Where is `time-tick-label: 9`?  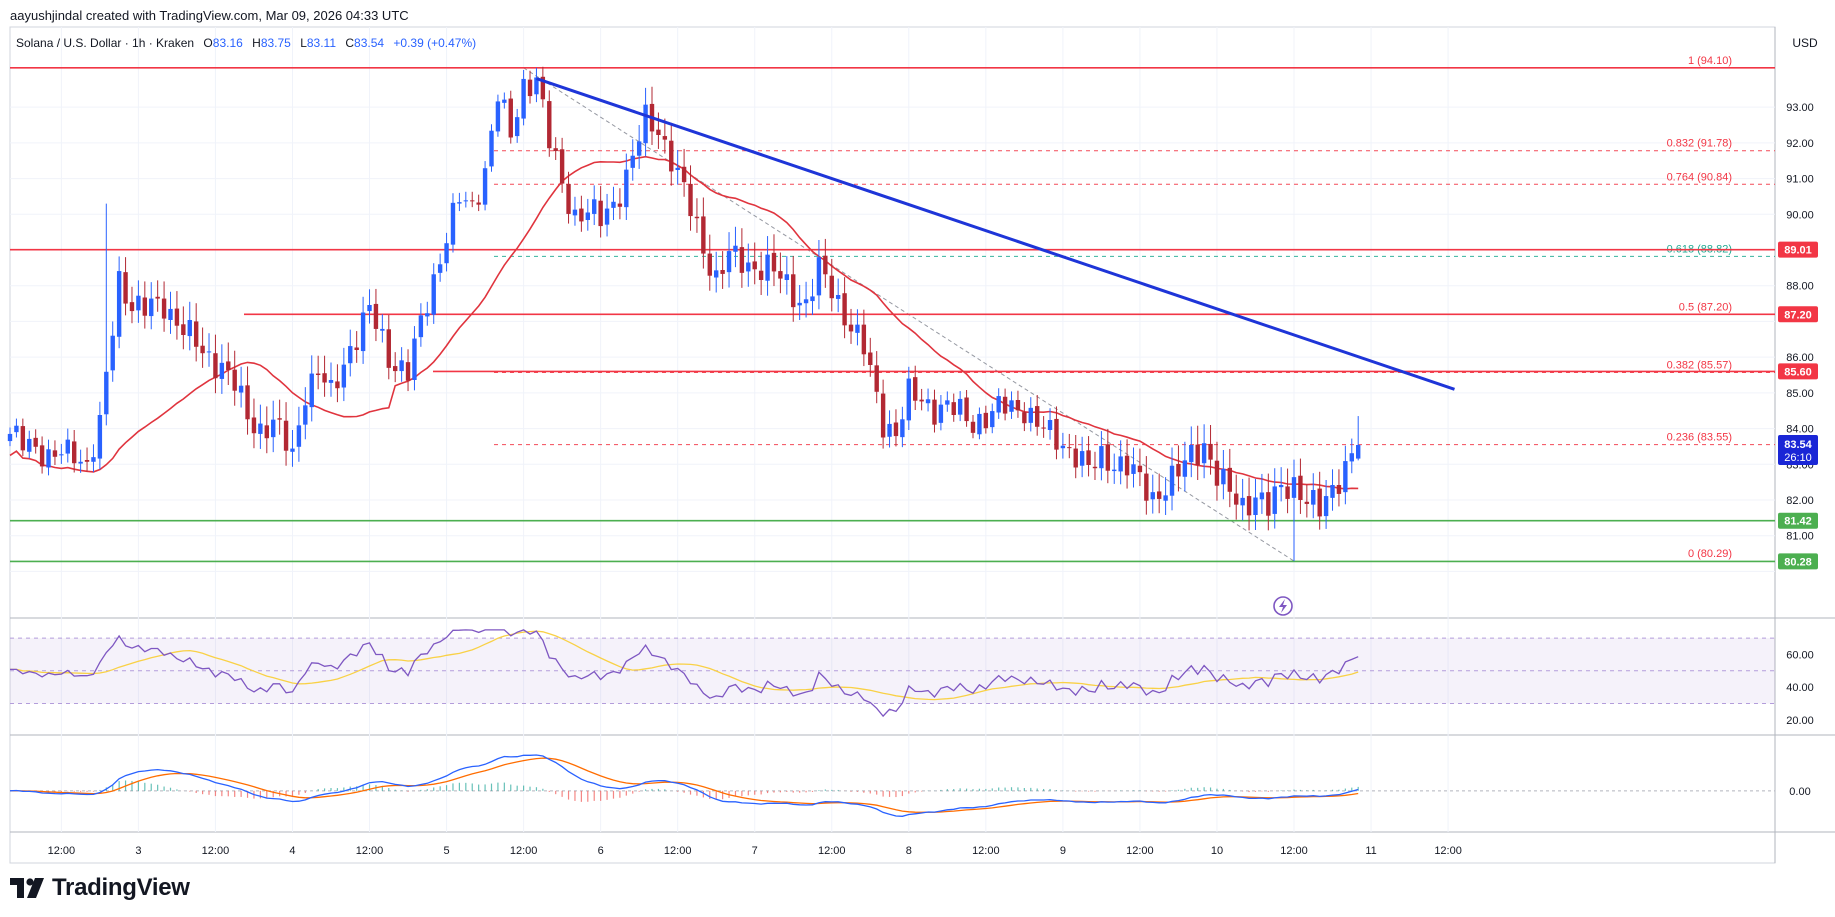
time-tick-label: 9 is located at coordinates (1063, 851).